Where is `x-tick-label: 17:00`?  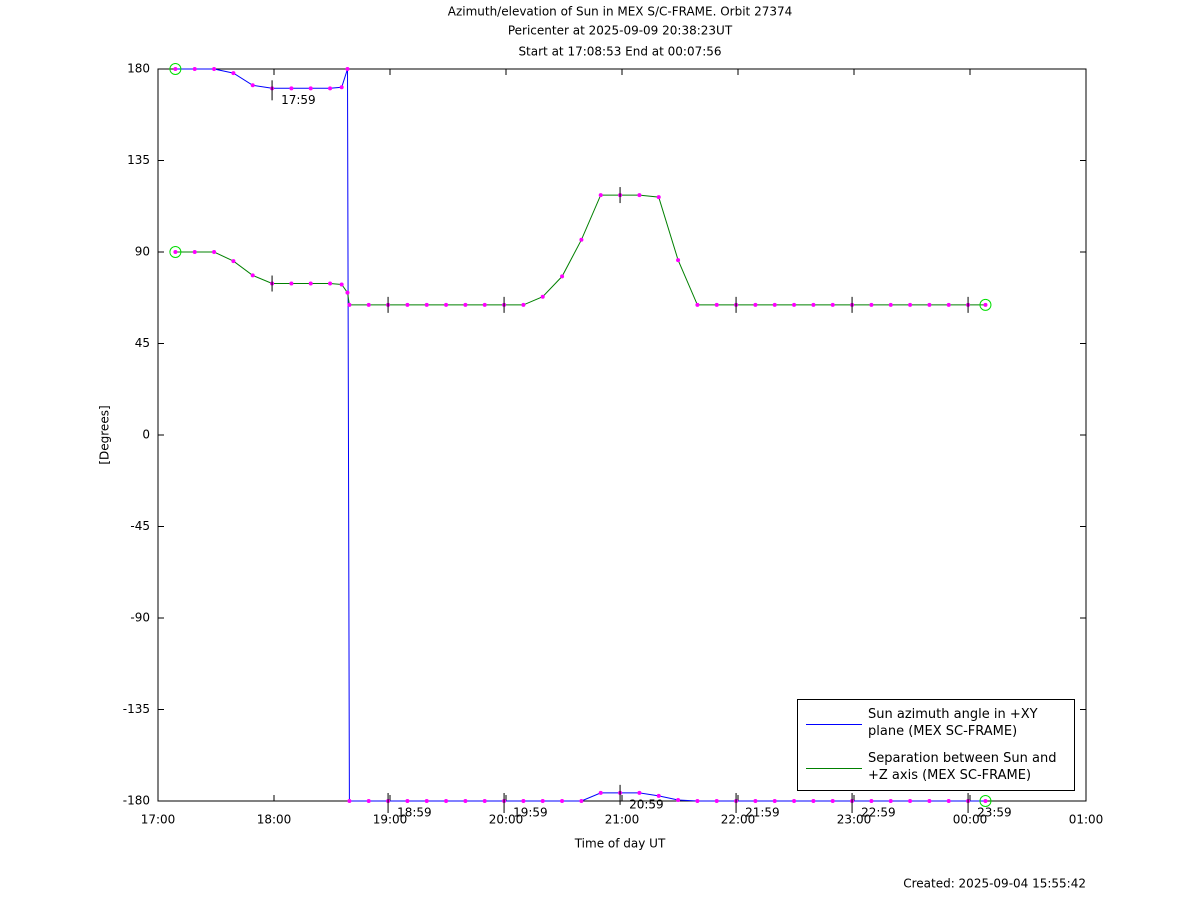 x-tick-label: 17:00 is located at coordinates (158, 820).